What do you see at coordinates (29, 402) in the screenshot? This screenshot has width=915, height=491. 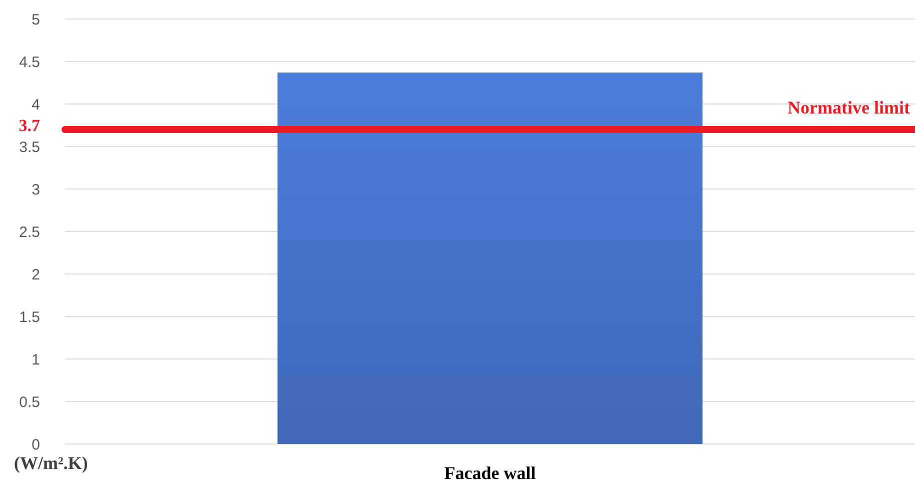 I see `y-tick-label: 0.5` at bounding box center [29, 402].